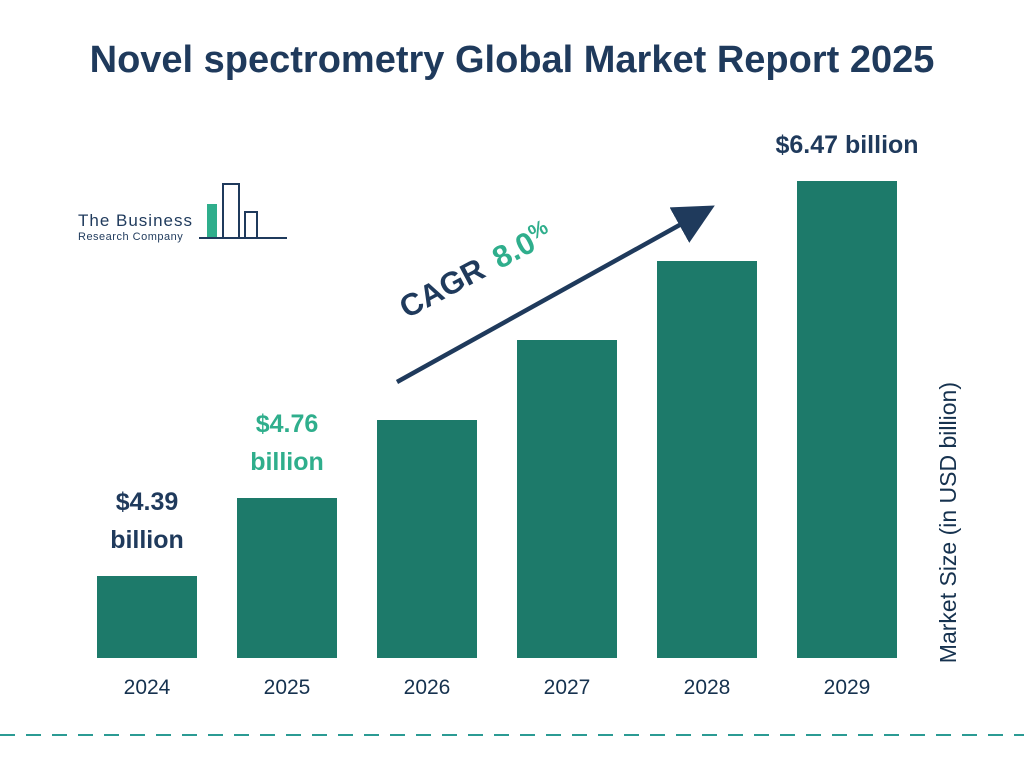 This screenshot has width=1024, height=768. What do you see at coordinates (147, 617) in the screenshot?
I see `bar-2024` at bounding box center [147, 617].